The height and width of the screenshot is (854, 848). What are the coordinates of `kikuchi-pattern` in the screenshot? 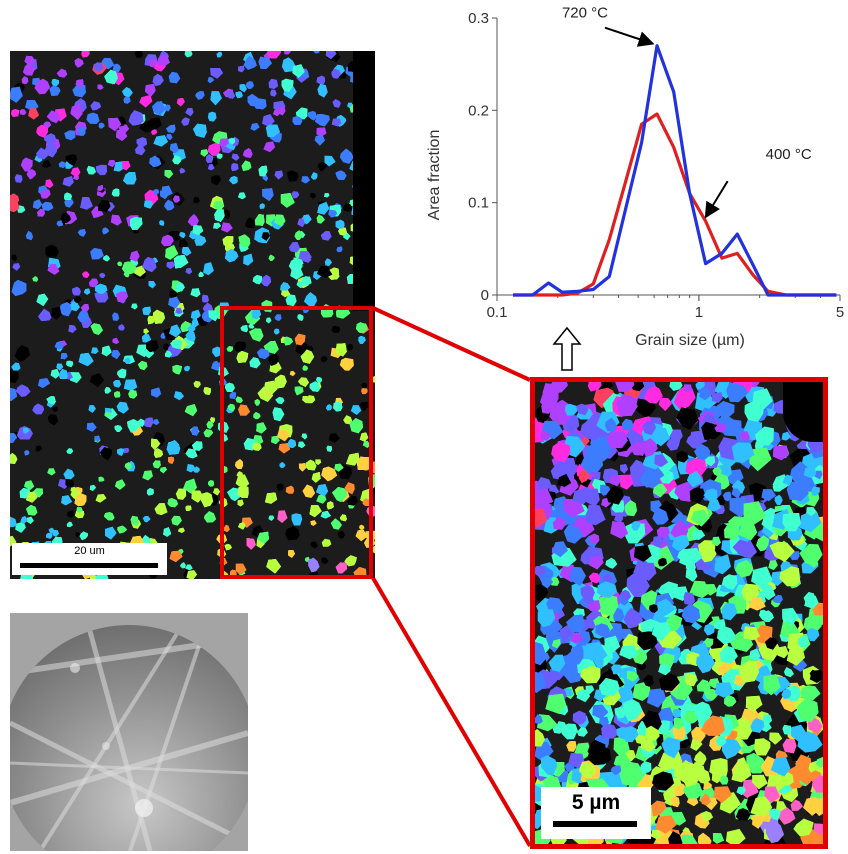 It's located at (129, 732).